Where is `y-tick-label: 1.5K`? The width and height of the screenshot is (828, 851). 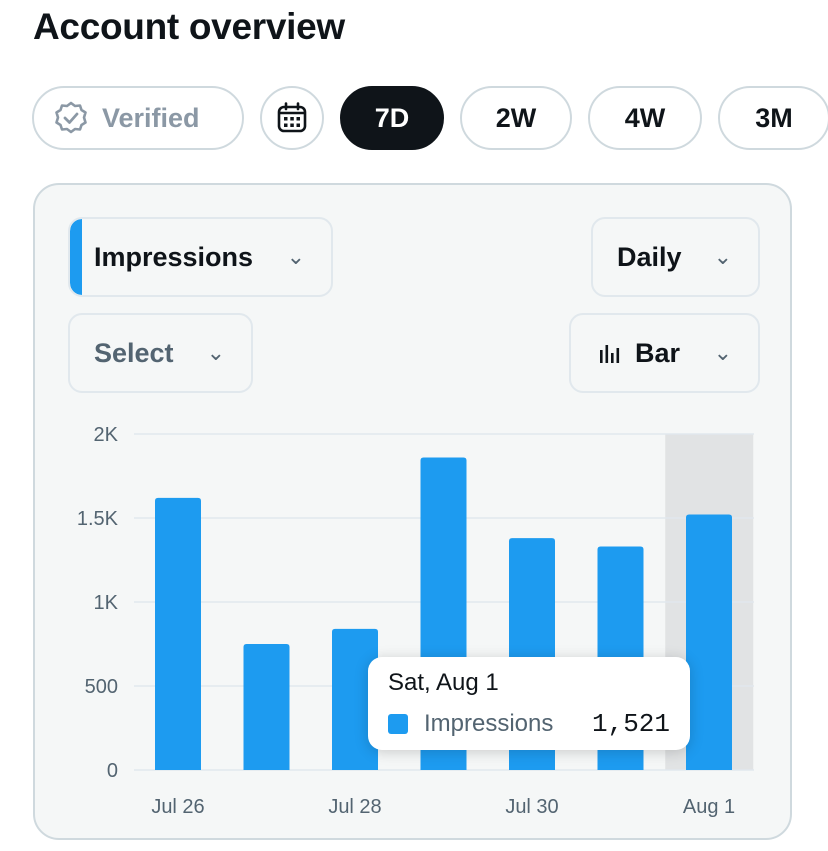
y-tick-label: 1.5K is located at coordinates (98, 519).